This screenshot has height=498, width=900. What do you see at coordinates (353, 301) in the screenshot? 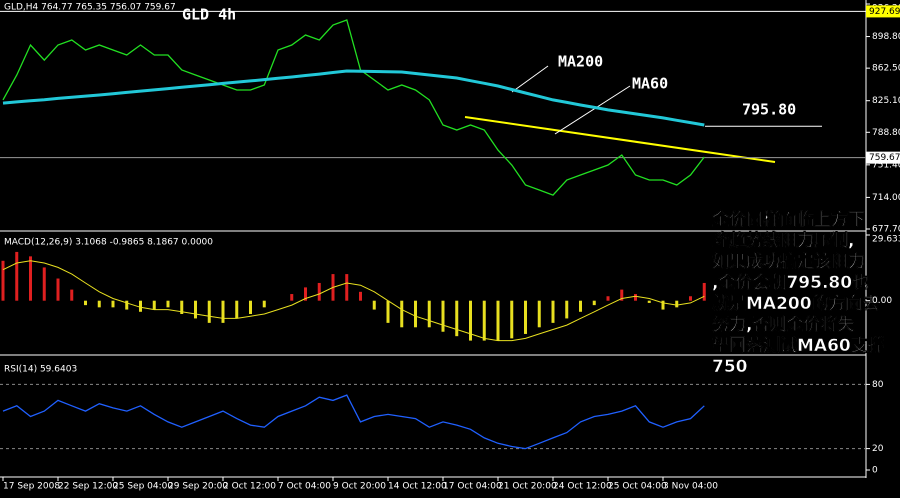
I see `signal-line` at bounding box center [353, 301].